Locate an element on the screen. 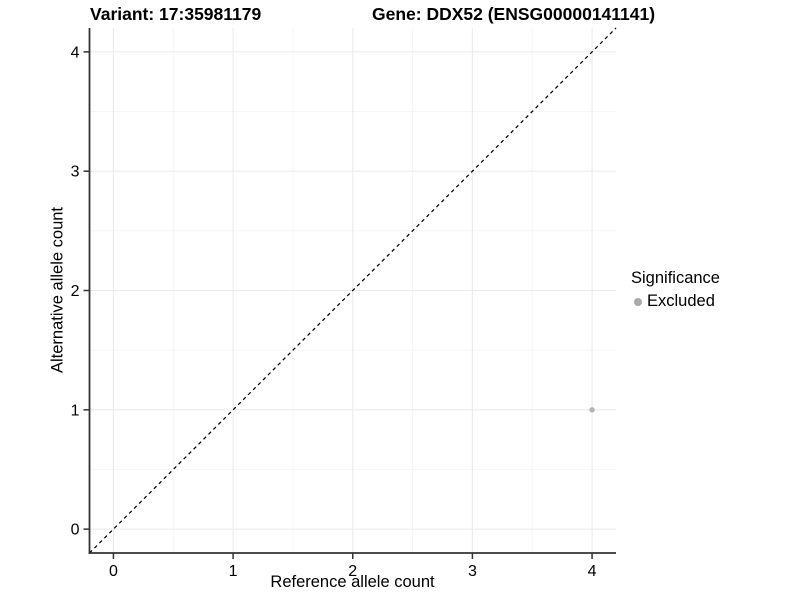 The width and height of the screenshot is (800, 600). x-axis-title: Reference allele count is located at coordinates (352, 582).